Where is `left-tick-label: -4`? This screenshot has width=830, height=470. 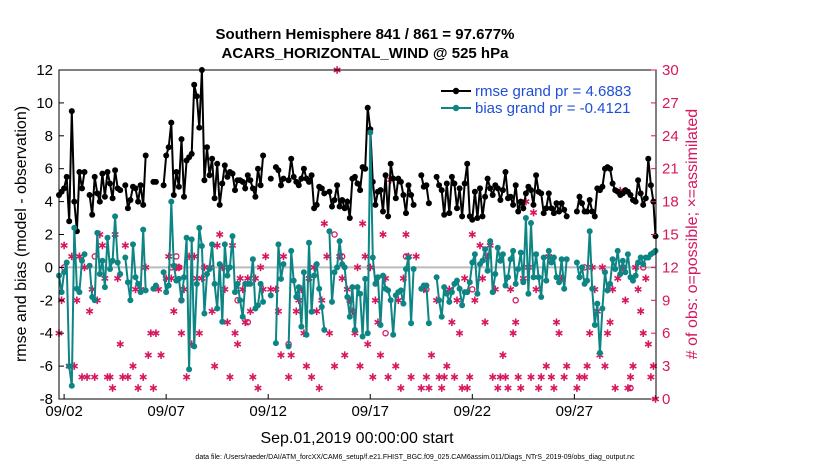
left-tick-label: -4 is located at coordinates (46, 333).